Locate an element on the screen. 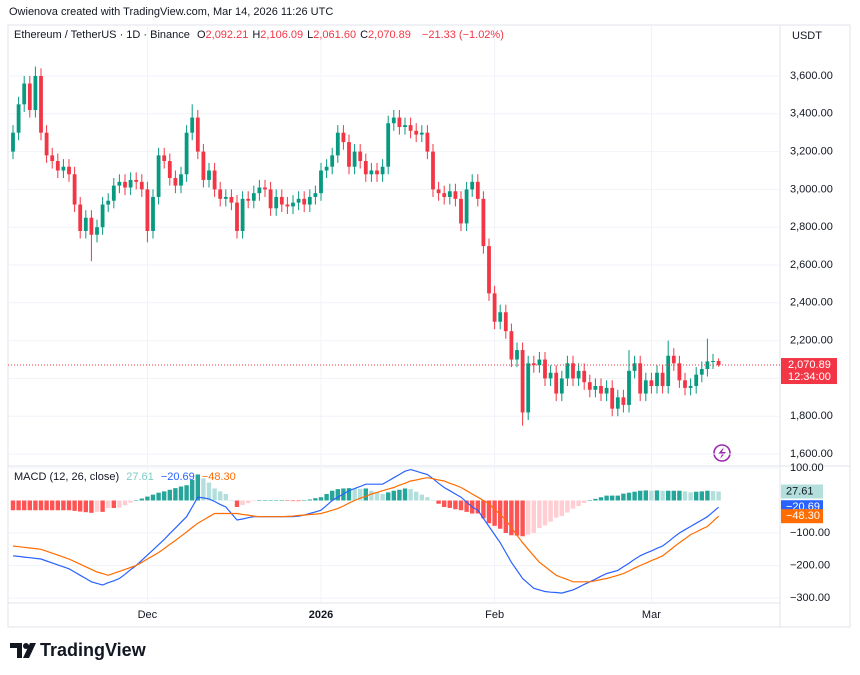  change: −21.33 (−1.02%) is located at coordinates (462, 35).